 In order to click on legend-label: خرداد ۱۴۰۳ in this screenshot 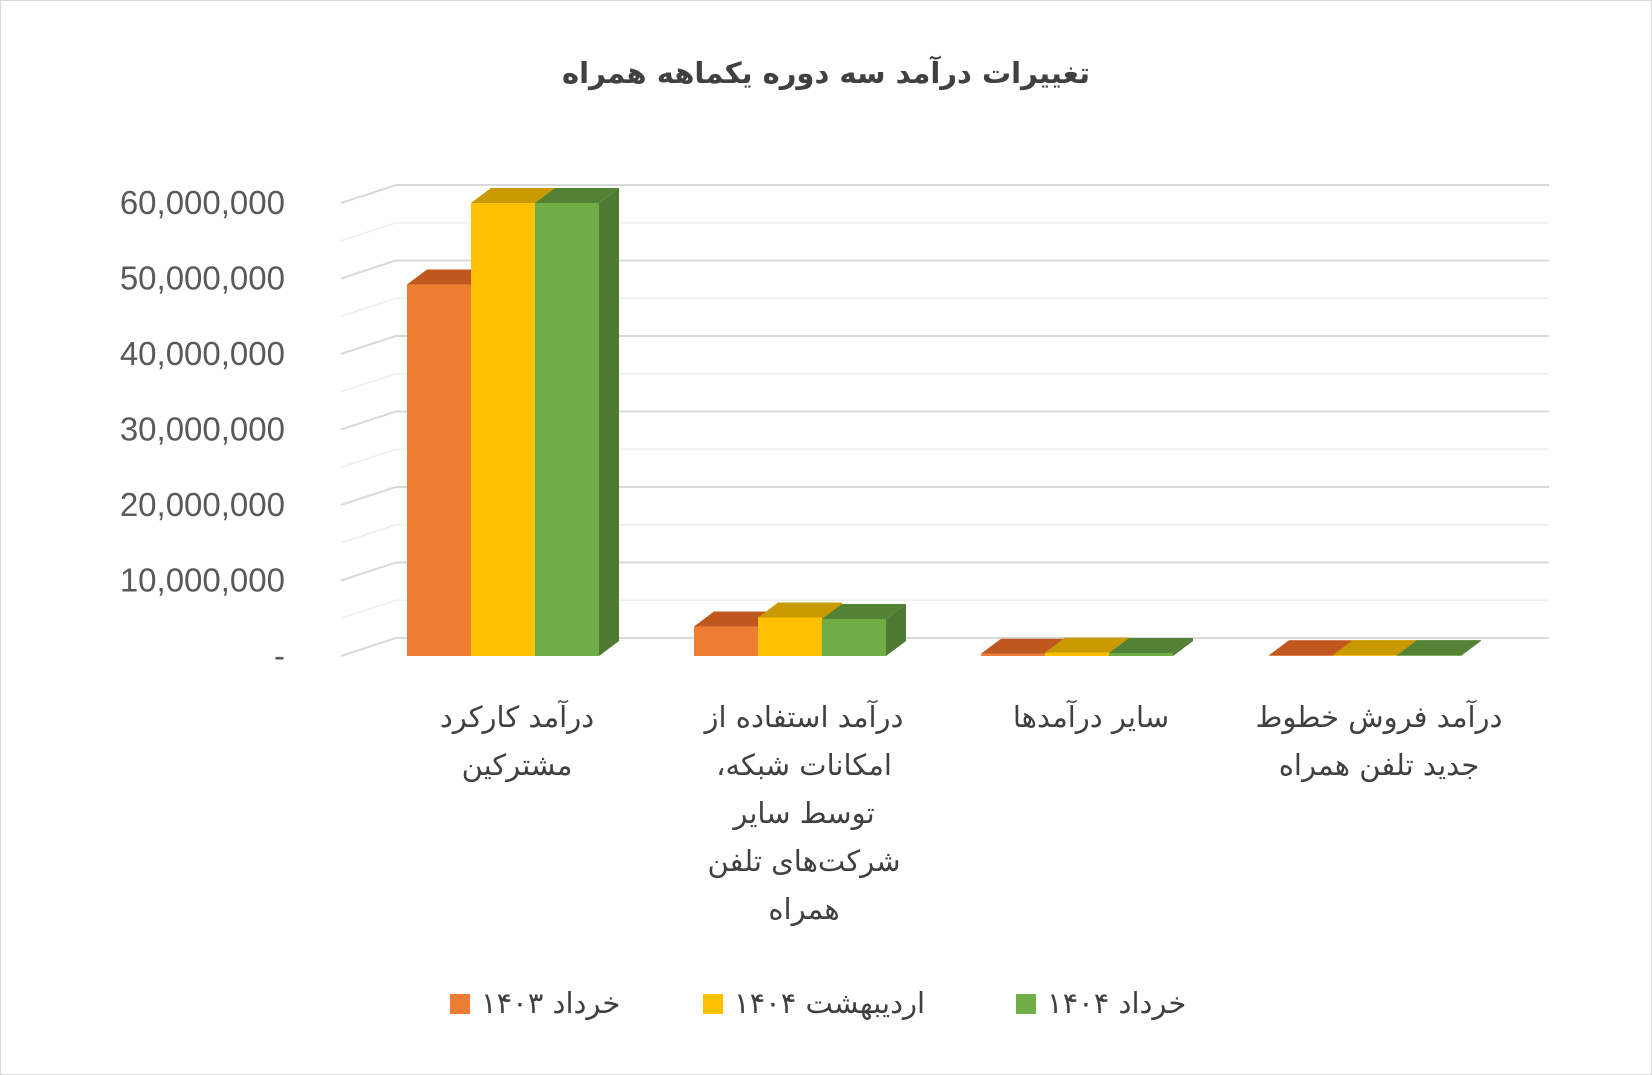, I will do `click(550, 1003)`.